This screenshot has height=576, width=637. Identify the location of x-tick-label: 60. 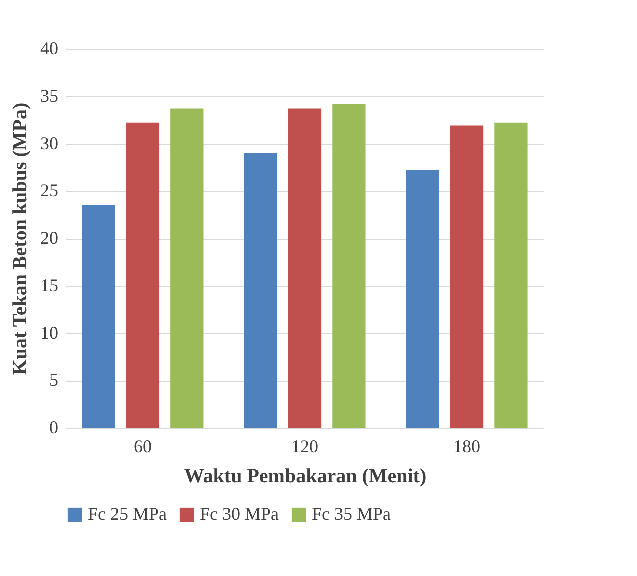
(143, 446).